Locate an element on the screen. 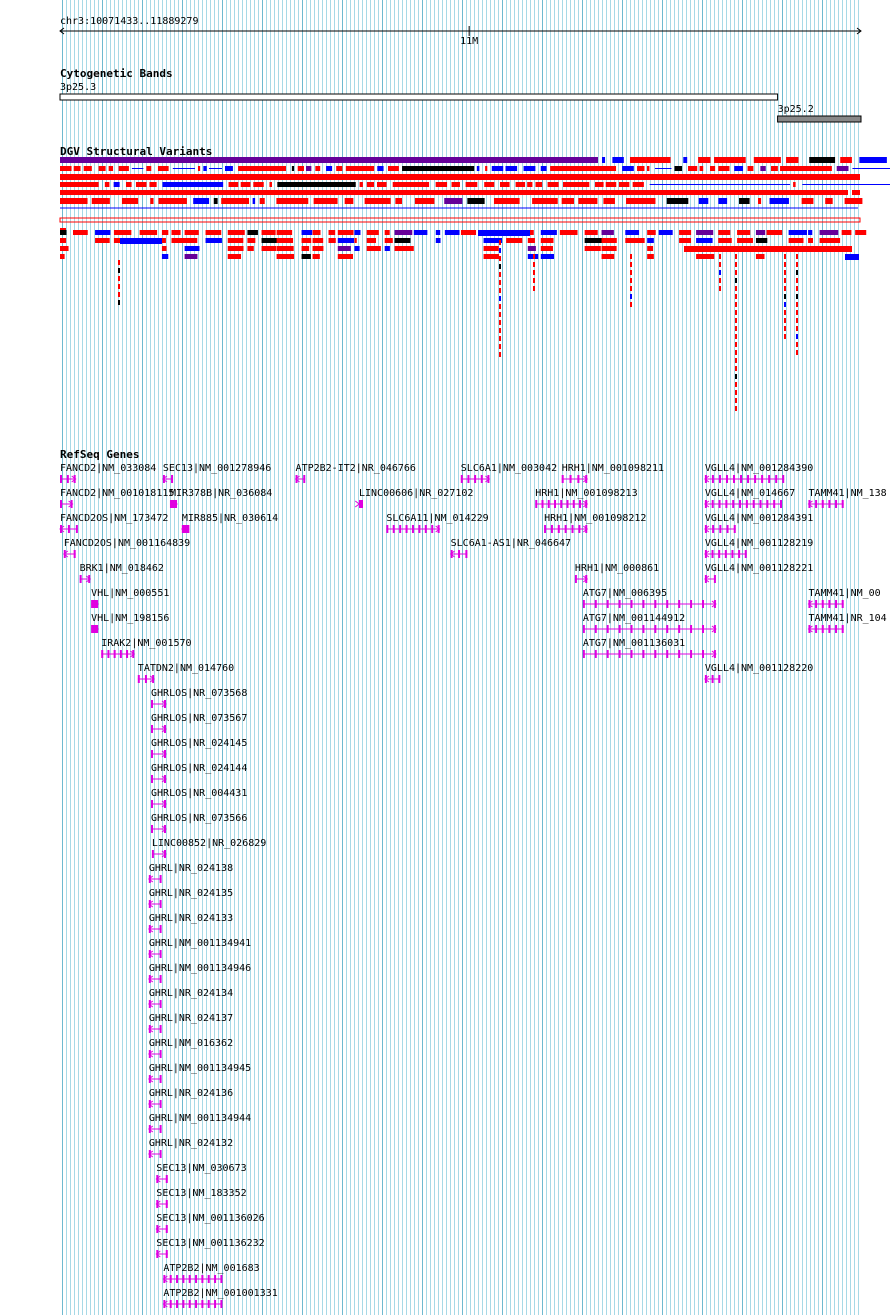 This screenshot has height=1315, width=890. gene-feature: SLC6A1-AS1|NR_046647 is located at coordinates (510, 548).